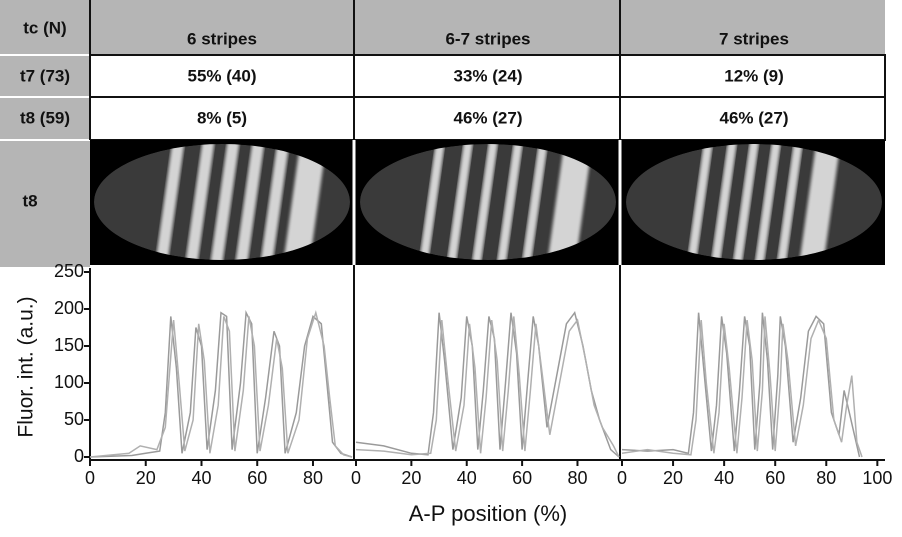  I want to click on header-cell: 6-7 stripes, so click(487, 38).